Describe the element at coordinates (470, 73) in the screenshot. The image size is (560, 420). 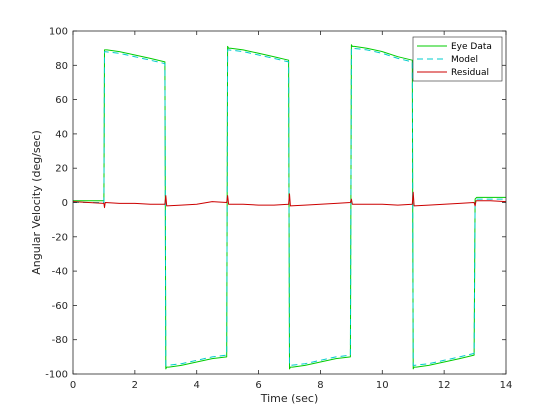
I see `legend-label-residual: Residual` at that location.